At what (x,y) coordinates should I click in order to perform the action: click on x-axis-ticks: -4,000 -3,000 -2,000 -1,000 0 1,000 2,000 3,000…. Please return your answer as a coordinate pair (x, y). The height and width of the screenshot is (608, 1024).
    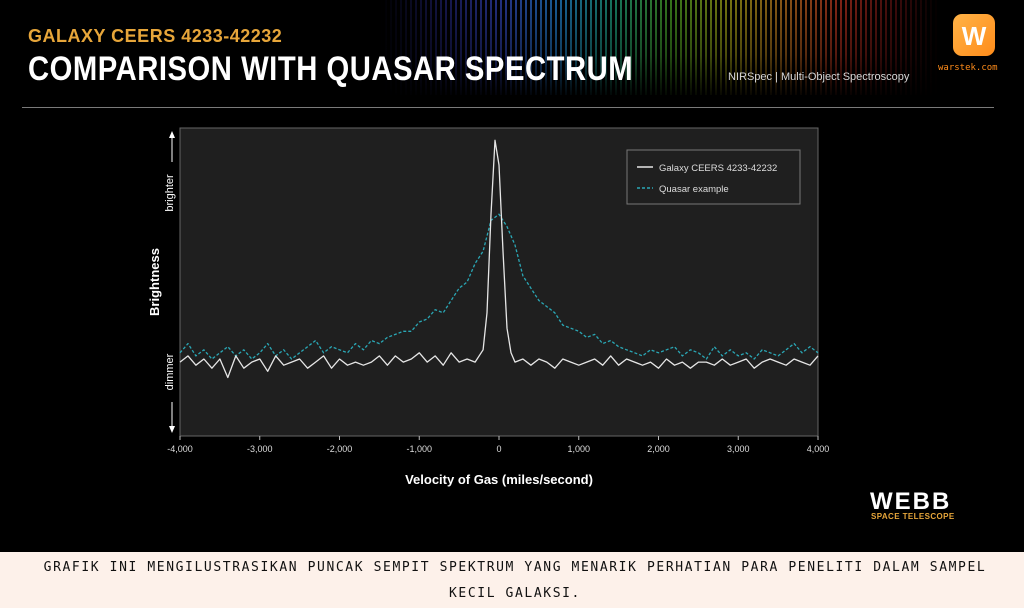
    Looking at the image, I should click on (498, 445).